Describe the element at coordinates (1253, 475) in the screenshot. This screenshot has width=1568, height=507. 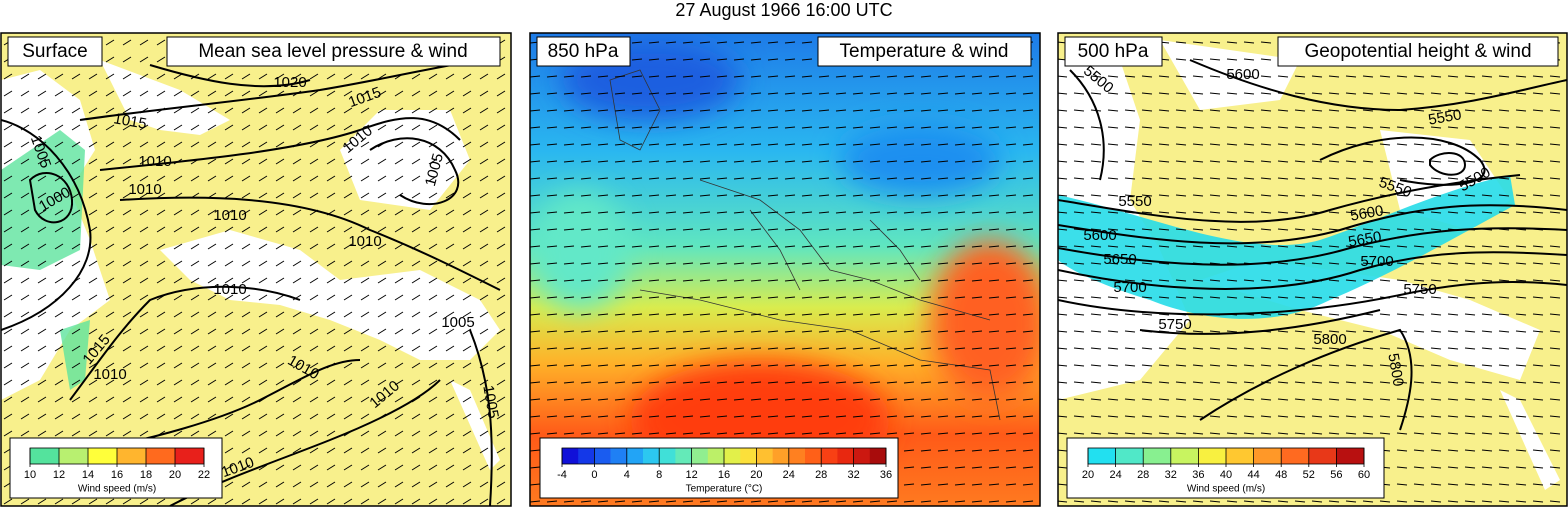
I see `colorbar-tick-label: 44` at that location.